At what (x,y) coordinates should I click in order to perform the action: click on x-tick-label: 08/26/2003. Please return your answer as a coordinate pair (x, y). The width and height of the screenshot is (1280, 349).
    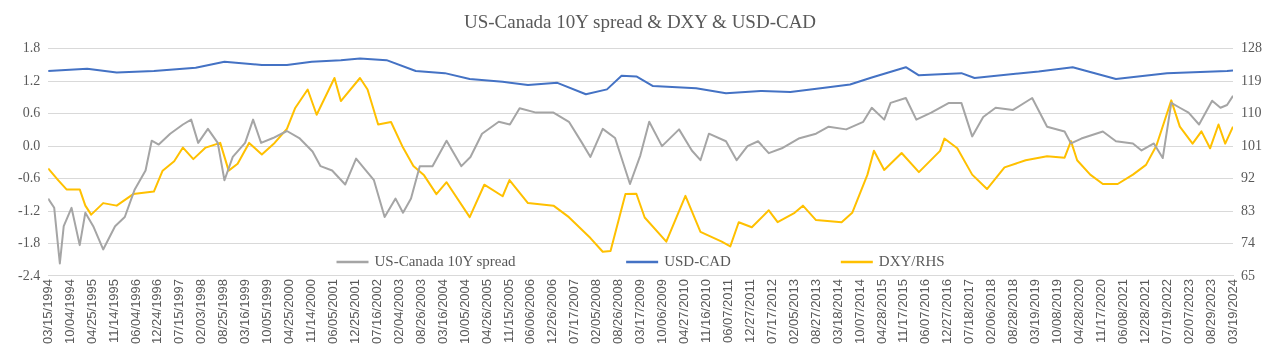
    Looking at the image, I should click on (420, 311).